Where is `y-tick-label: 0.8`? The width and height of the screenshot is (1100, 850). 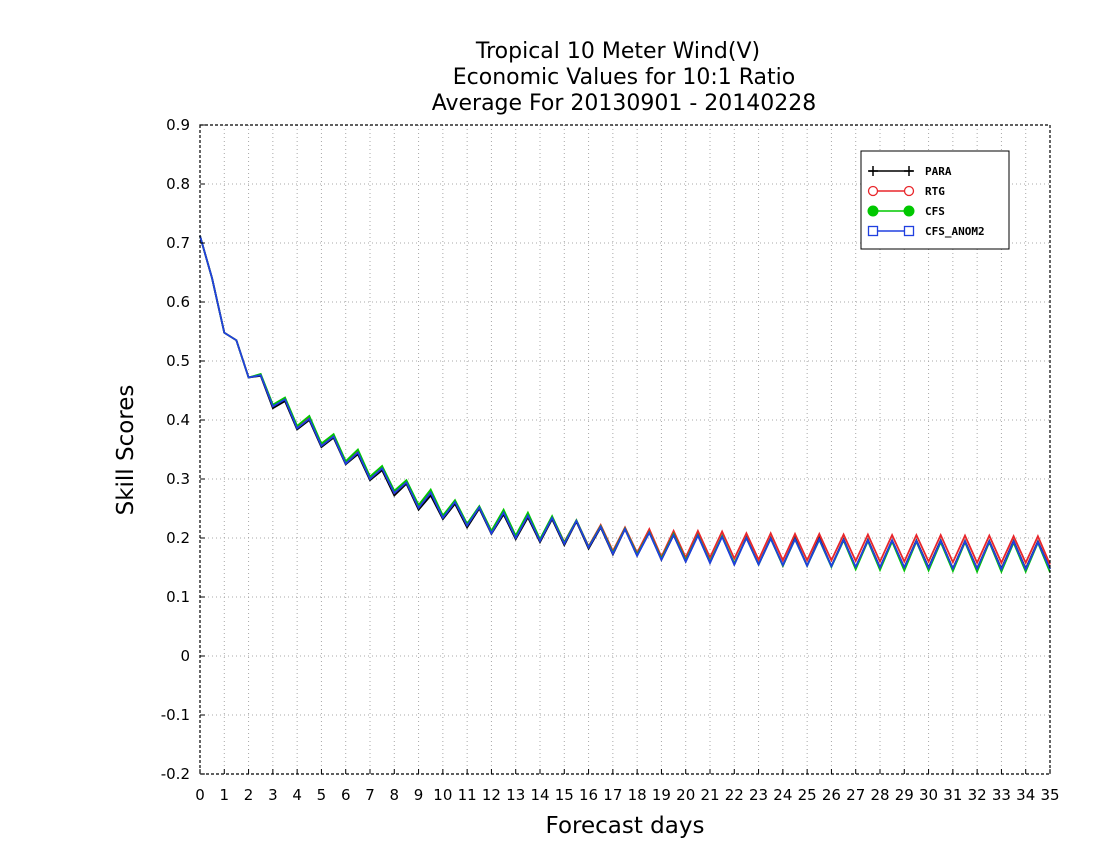
y-tick-label: 0.8 is located at coordinates (178, 184).